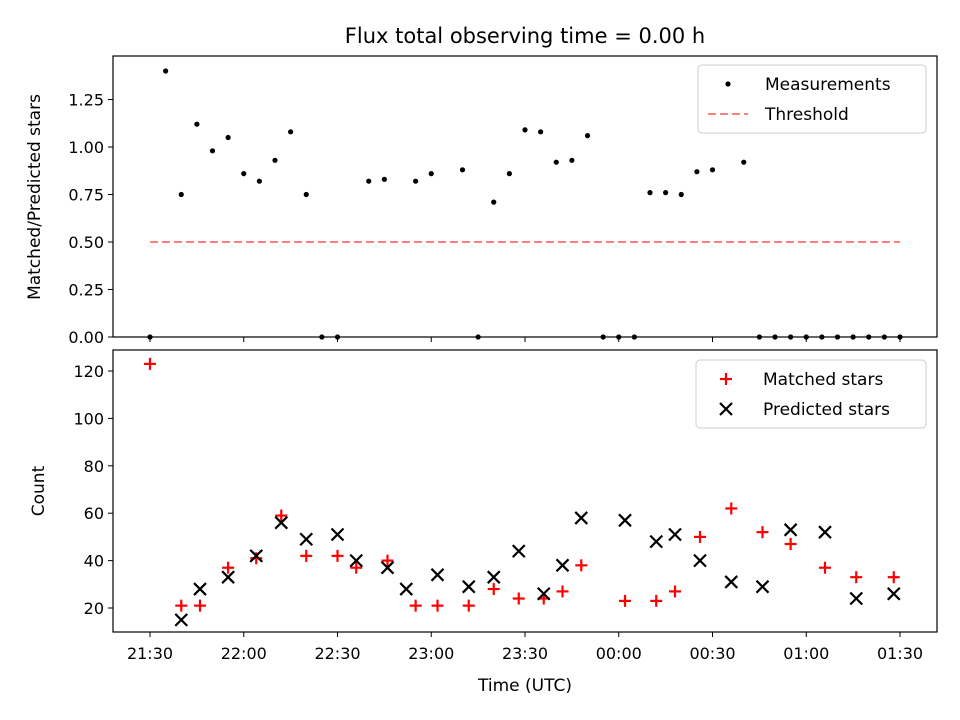 The width and height of the screenshot is (960, 720). Describe the element at coordinates (823, 380) in the screenshot. I see `legend-matched-label: Matched stars` at that location.